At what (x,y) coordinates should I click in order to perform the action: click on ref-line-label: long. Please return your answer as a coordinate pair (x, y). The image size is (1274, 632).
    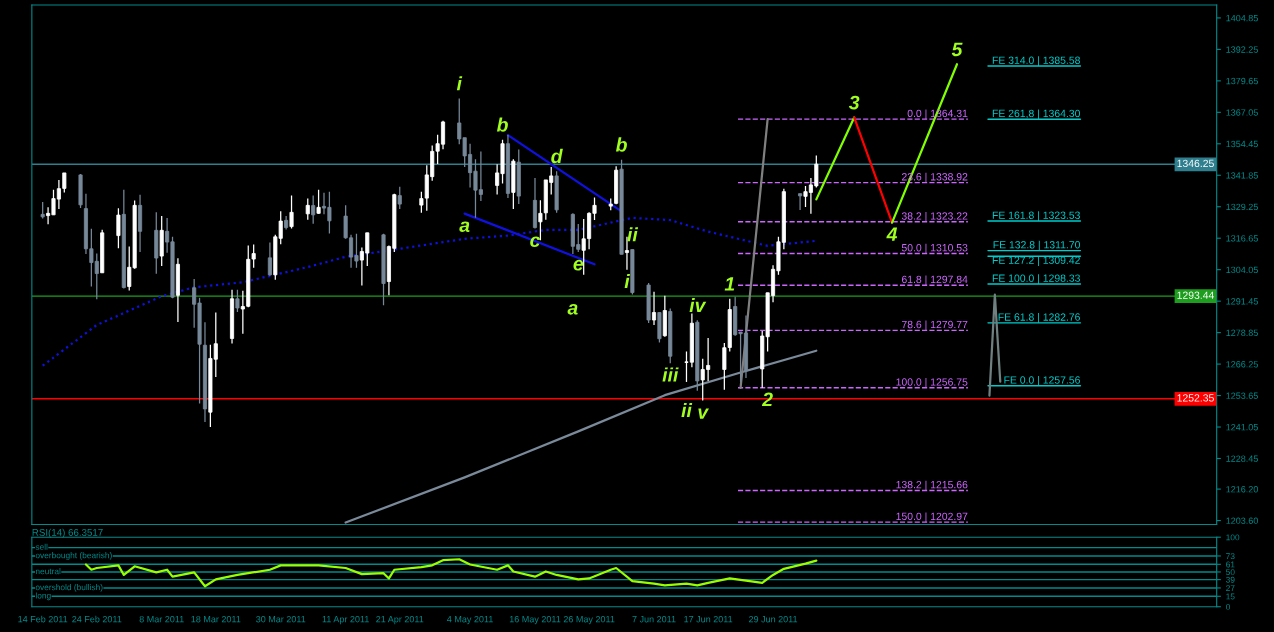
    Looking at the image, I should click on (43, 596).